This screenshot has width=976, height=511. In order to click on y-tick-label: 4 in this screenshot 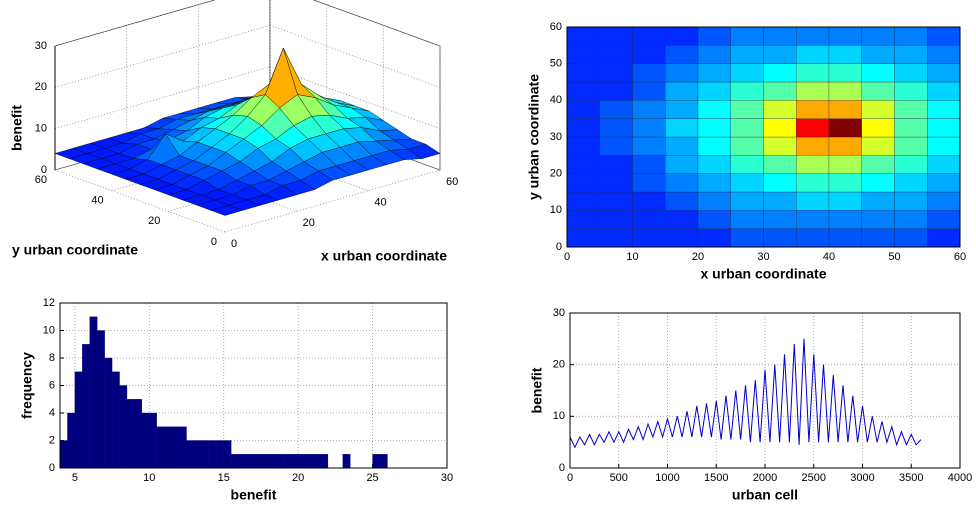, I will do `click(52, 413)`.